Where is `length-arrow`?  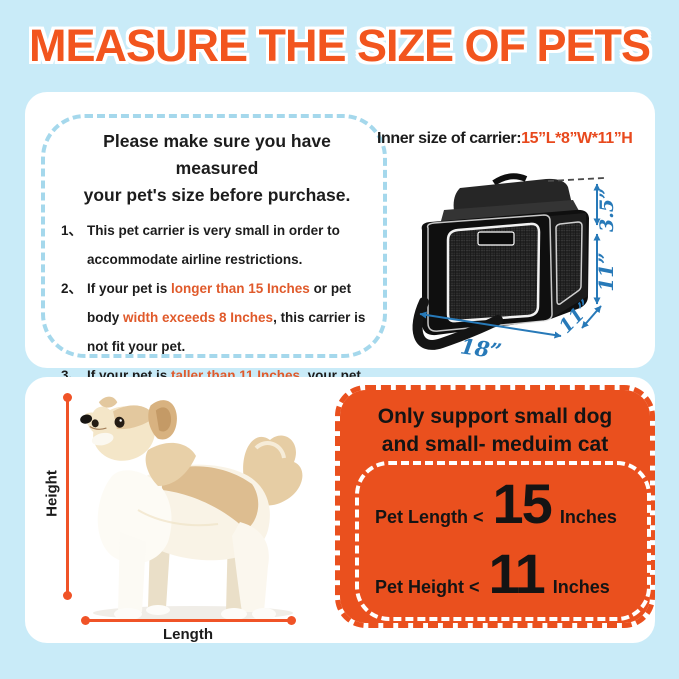
length-arrow is located at coordinates (490, 325).